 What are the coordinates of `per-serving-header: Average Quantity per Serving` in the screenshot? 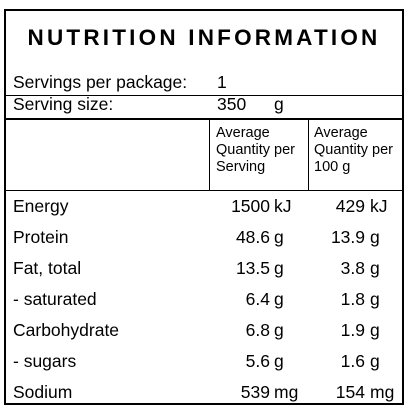 It's located at (255, 150).